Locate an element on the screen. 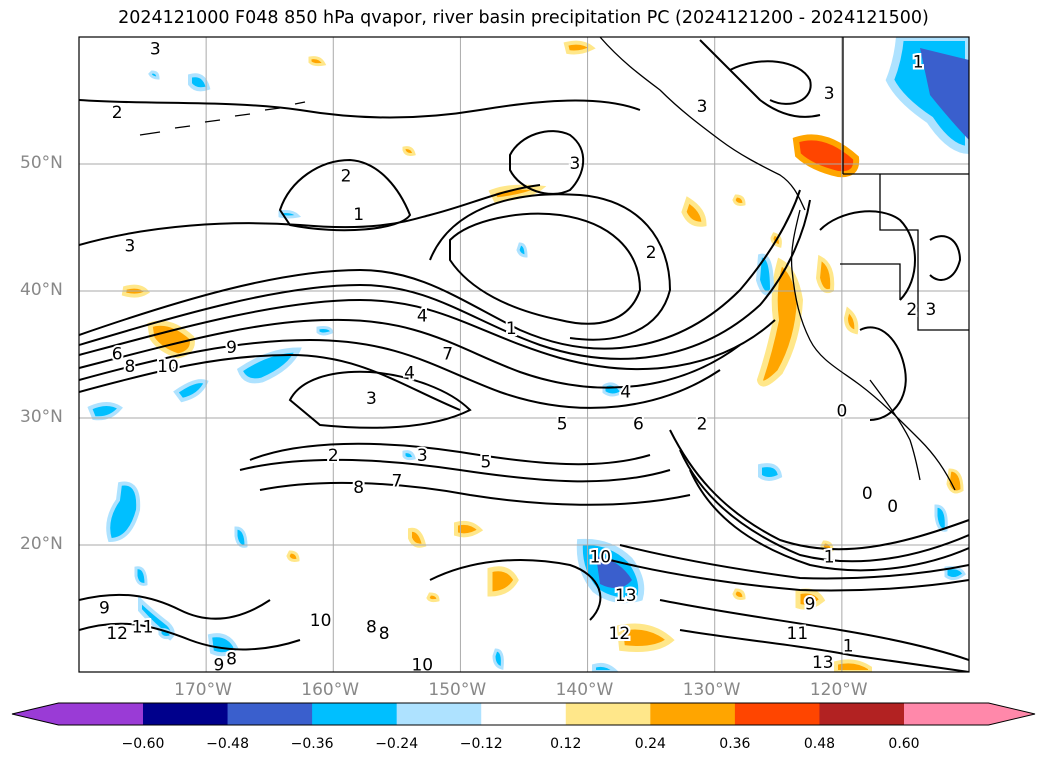 This screenshot has height=765, width=1047. lat-tick-label: 40°N is located at coordinates (41, 290).